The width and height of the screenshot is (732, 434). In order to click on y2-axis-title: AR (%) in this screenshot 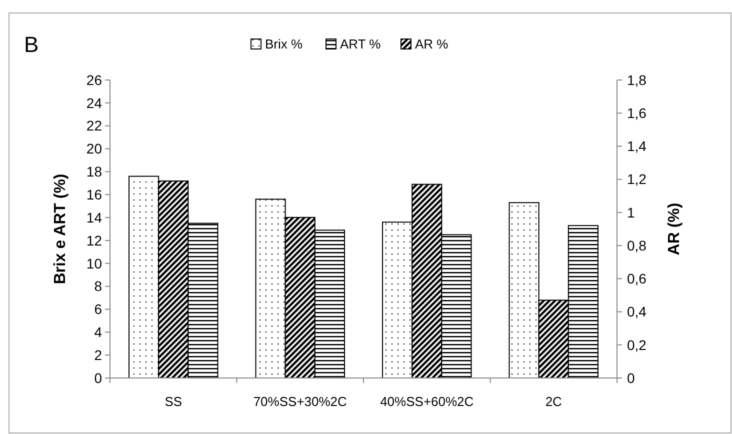, I will do `click(674, 229)`.